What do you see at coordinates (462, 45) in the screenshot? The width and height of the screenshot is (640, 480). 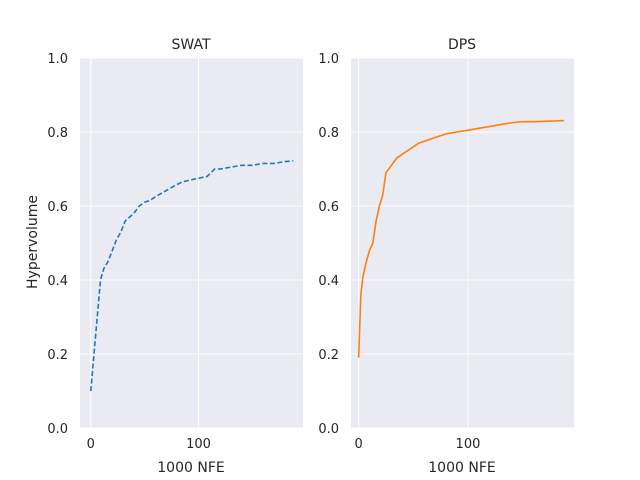 I see `chart-title: DPS` at bounding box center [462, 45].